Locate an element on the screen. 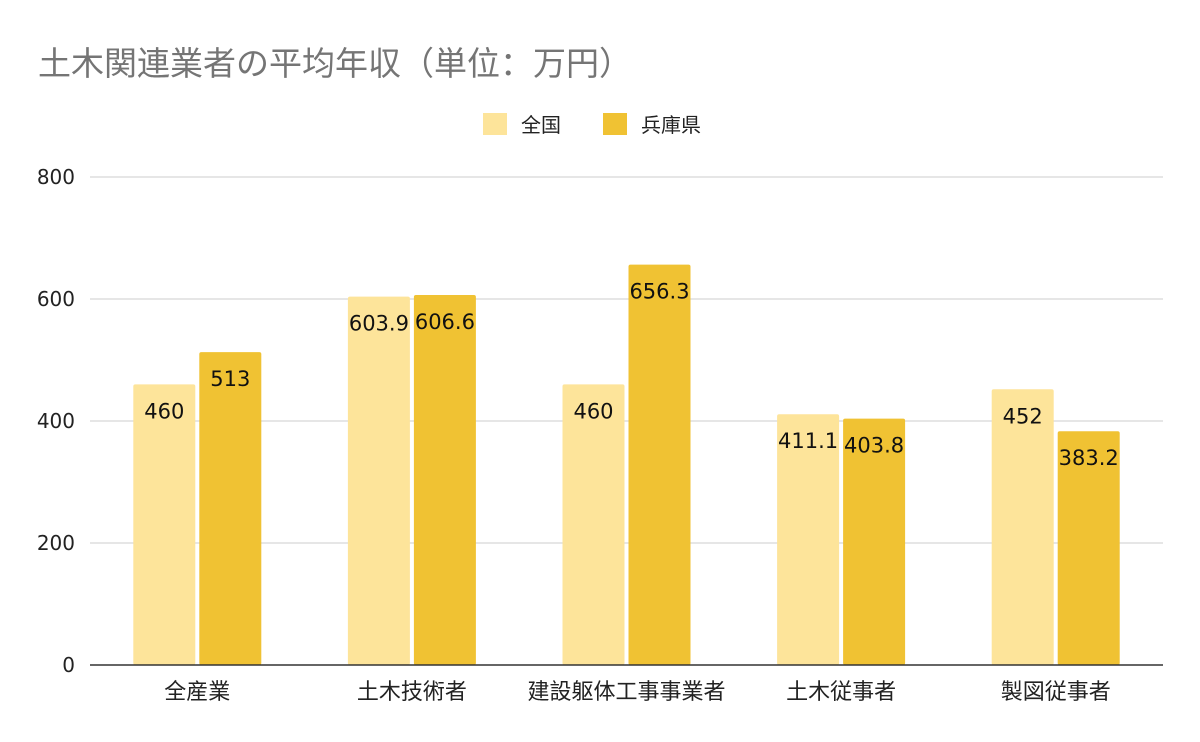 The image size is (1200, 742). data-label-hyogo: 656.3 is located at coordinates (659, 292).